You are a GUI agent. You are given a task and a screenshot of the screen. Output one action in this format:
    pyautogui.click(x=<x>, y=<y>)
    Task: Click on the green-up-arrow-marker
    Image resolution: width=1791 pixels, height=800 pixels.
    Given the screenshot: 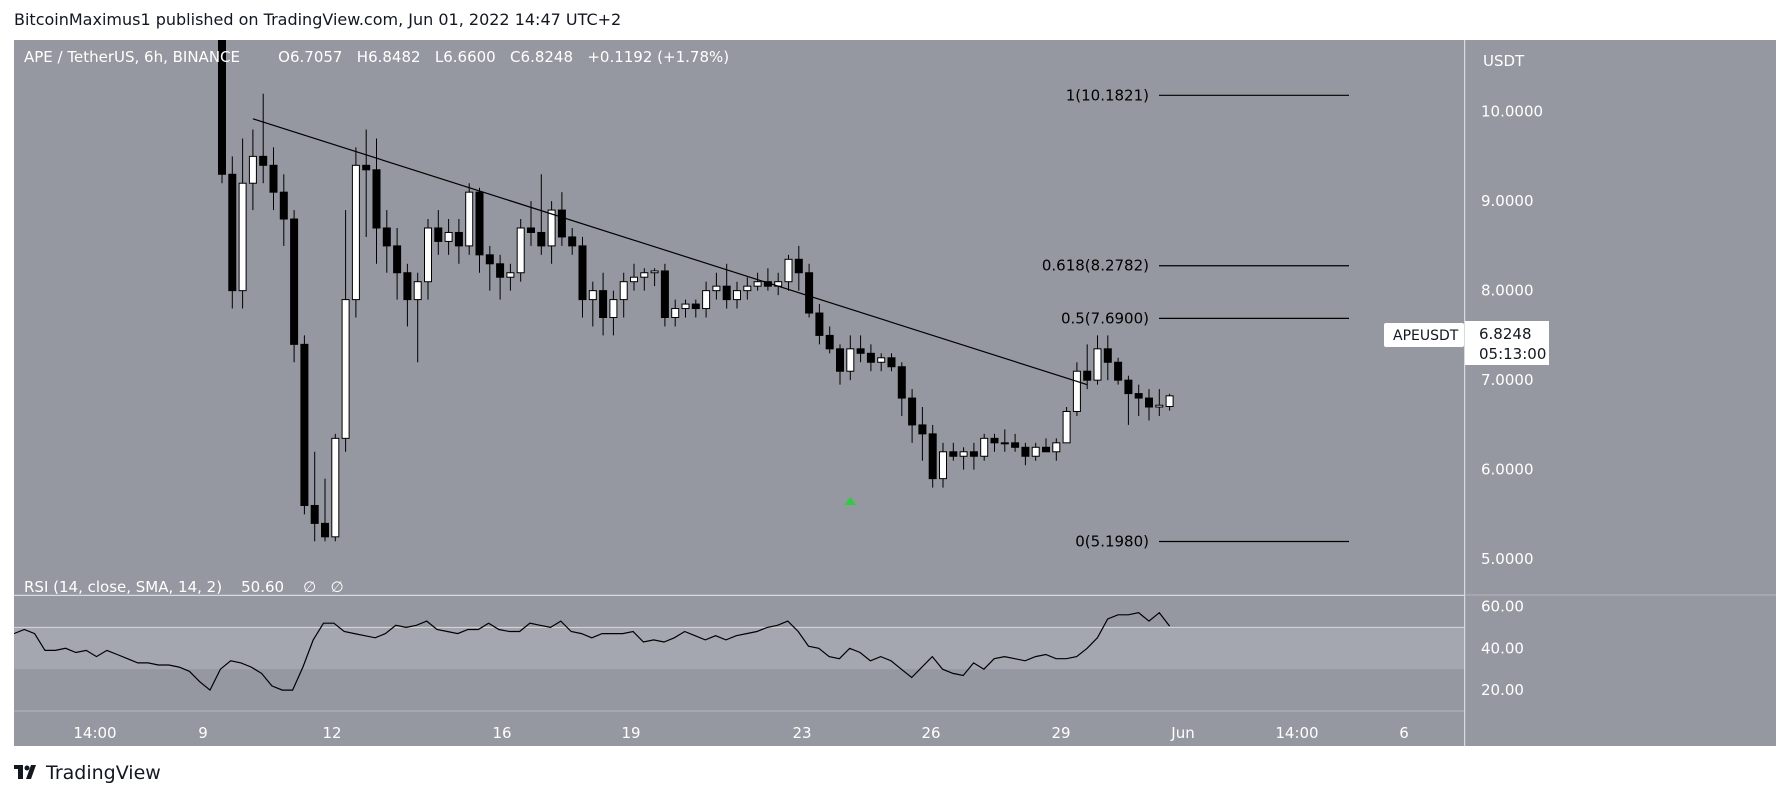 What is the action you would take?
    pyautogui.click(x=850, y=501)
    